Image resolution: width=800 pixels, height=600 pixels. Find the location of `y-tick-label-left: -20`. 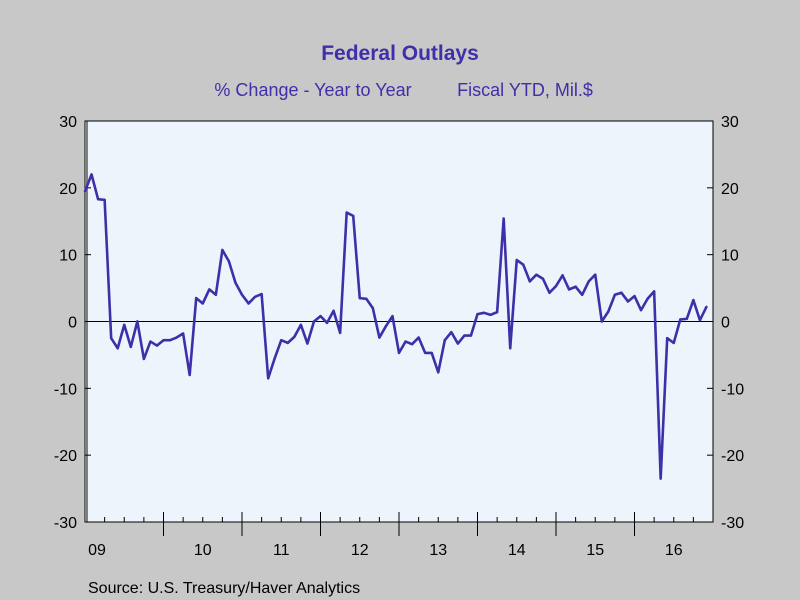

y-tick-label-left: -20 is located at coordinates (65, 456).